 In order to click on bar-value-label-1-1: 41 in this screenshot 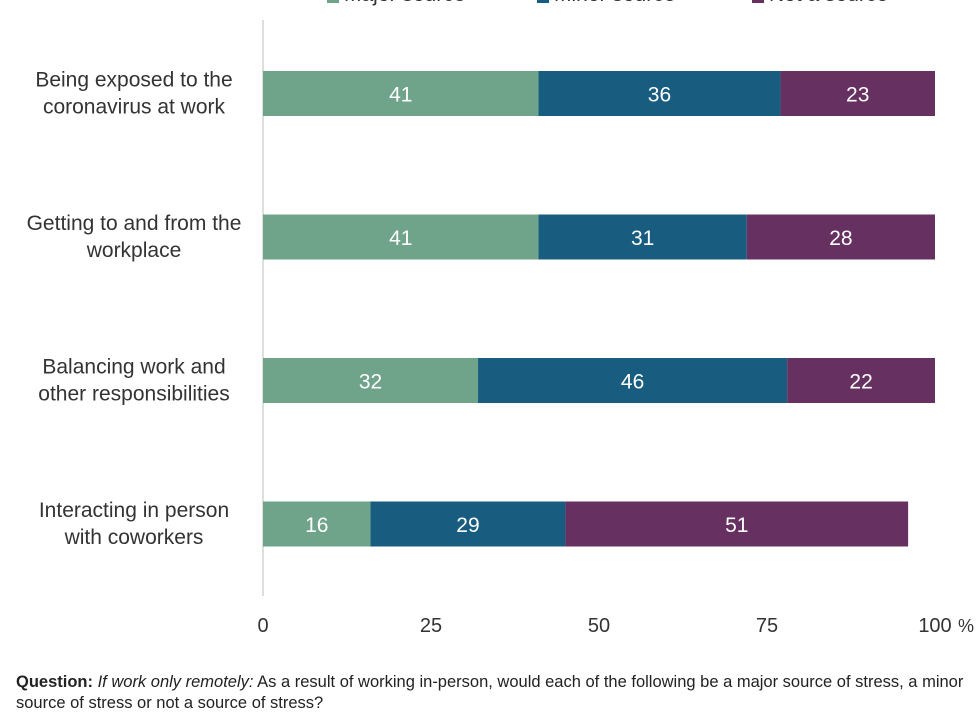, I will do `click(400, 95)`.